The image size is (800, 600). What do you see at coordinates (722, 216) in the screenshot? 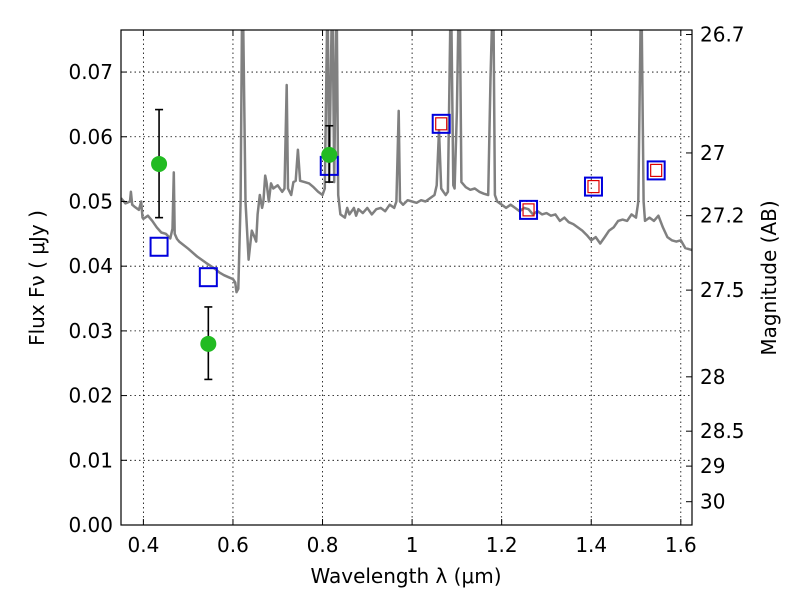
I see `right-tick-label: 27.2` at bounding box center [722, 216].